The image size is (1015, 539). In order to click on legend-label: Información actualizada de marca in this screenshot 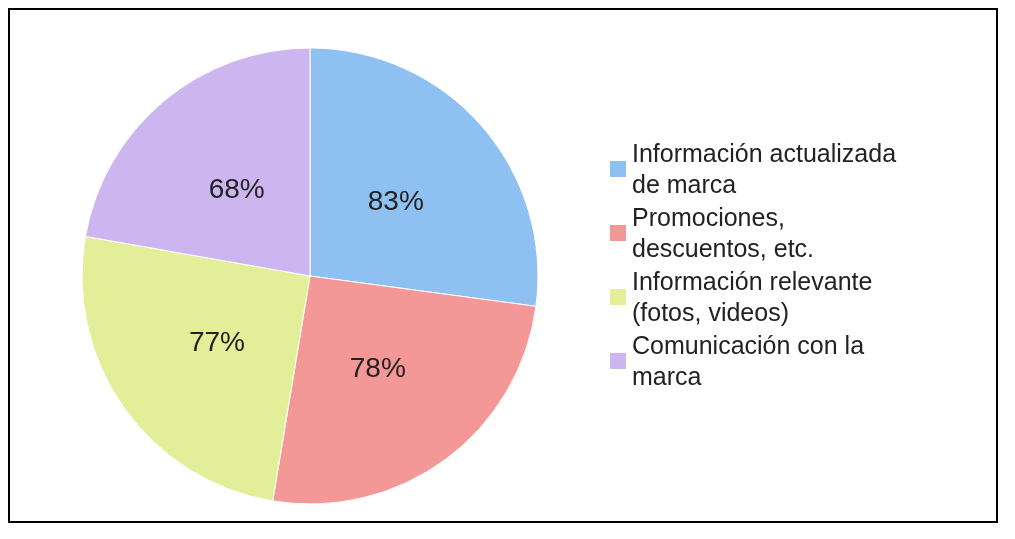, I will do `click(765, 168)`.